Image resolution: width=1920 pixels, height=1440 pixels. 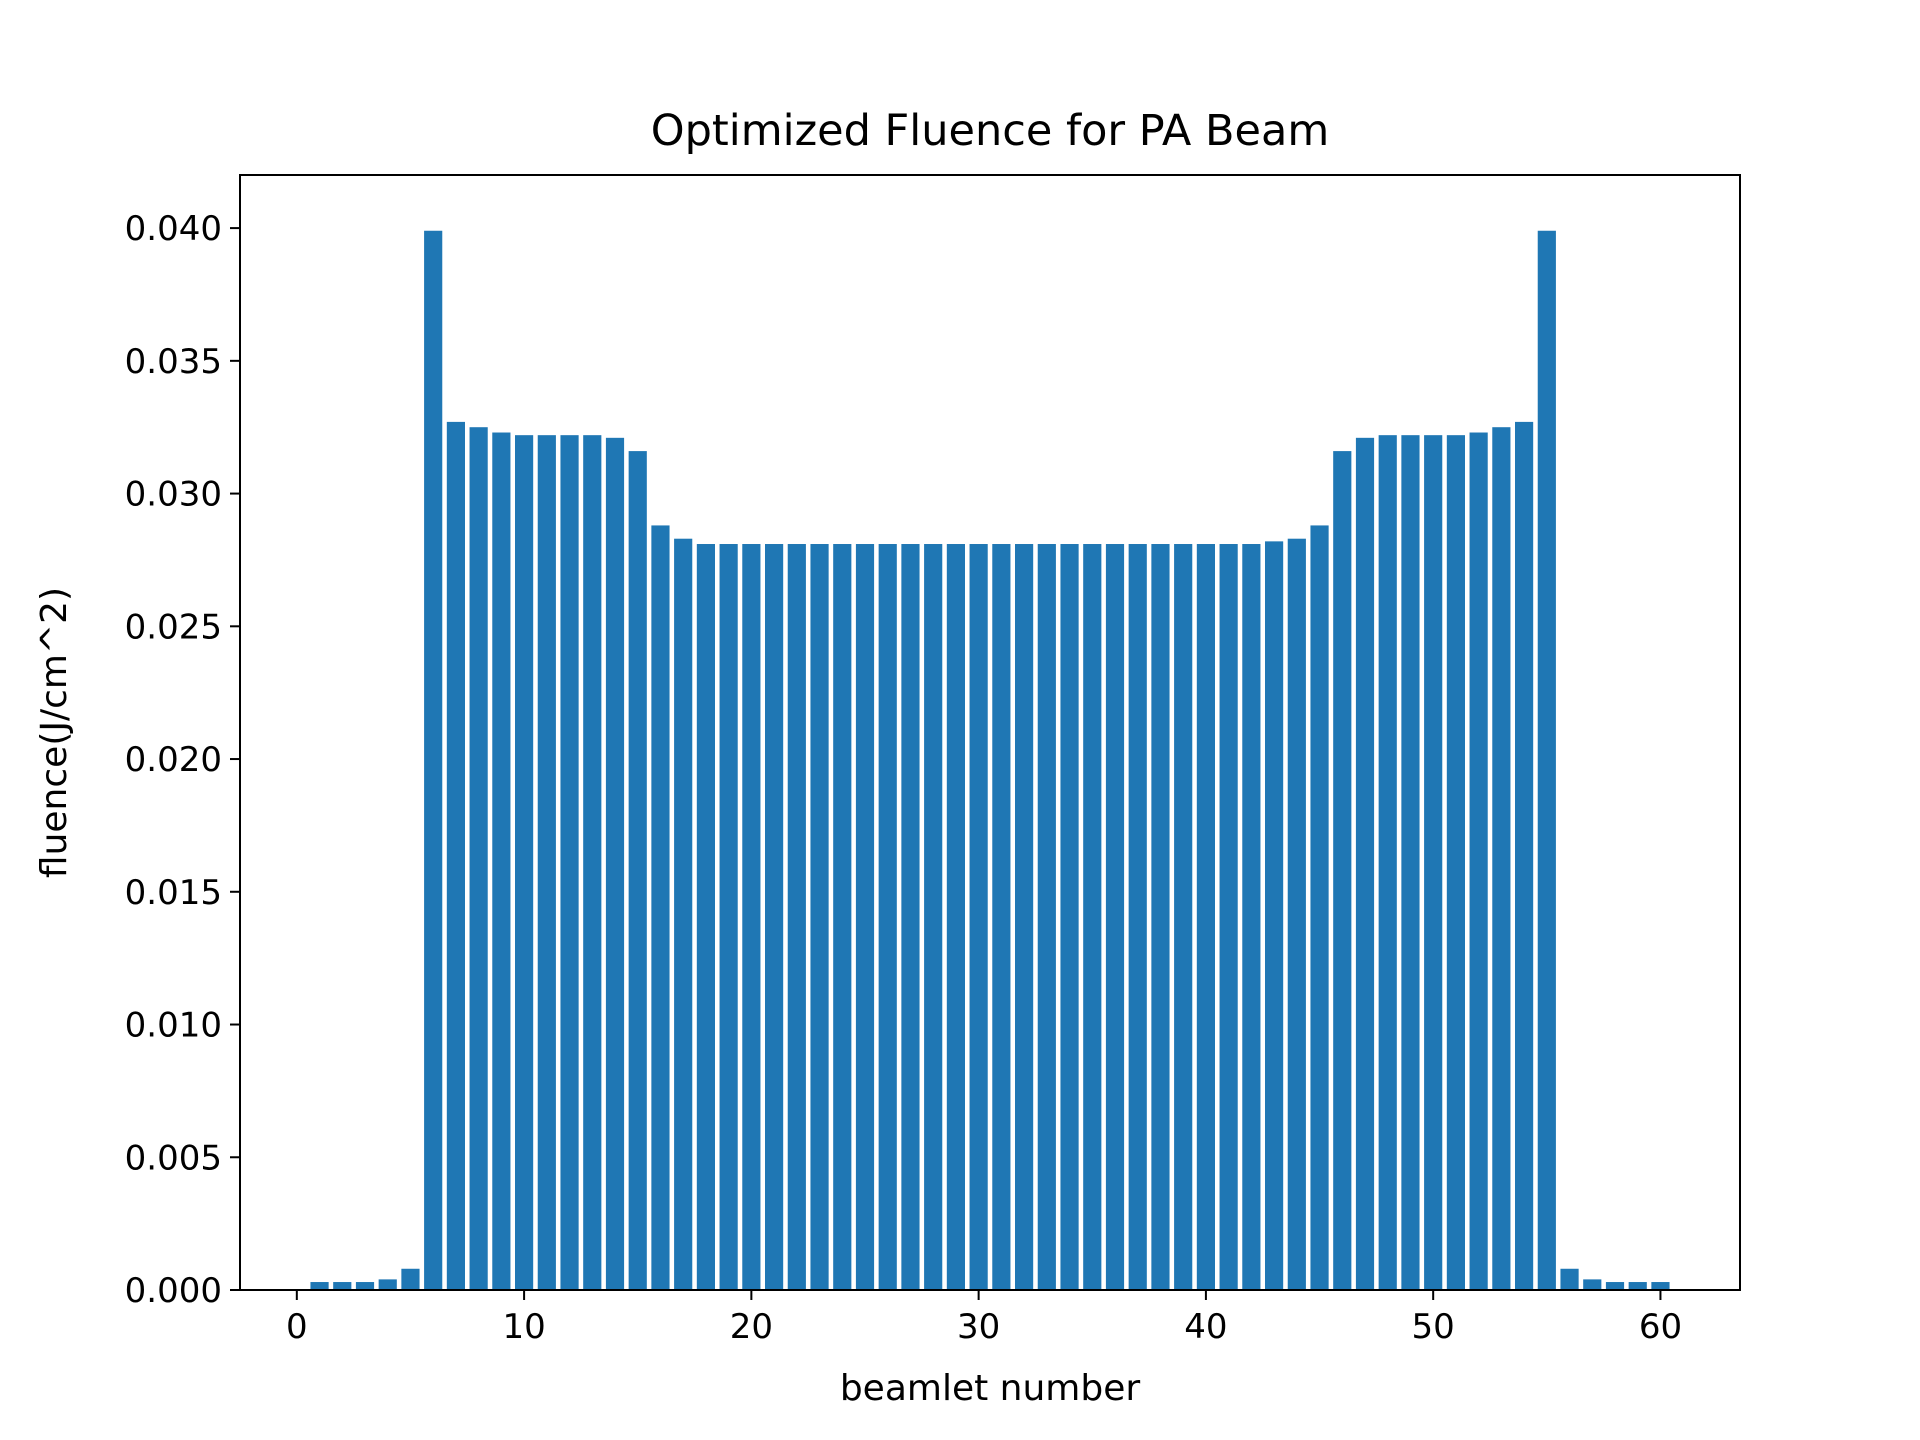 What do you see at coordinates (173, 893) in the screenshot?
I see `y-tick-label: 0.015` at bounding box center [173, 893].